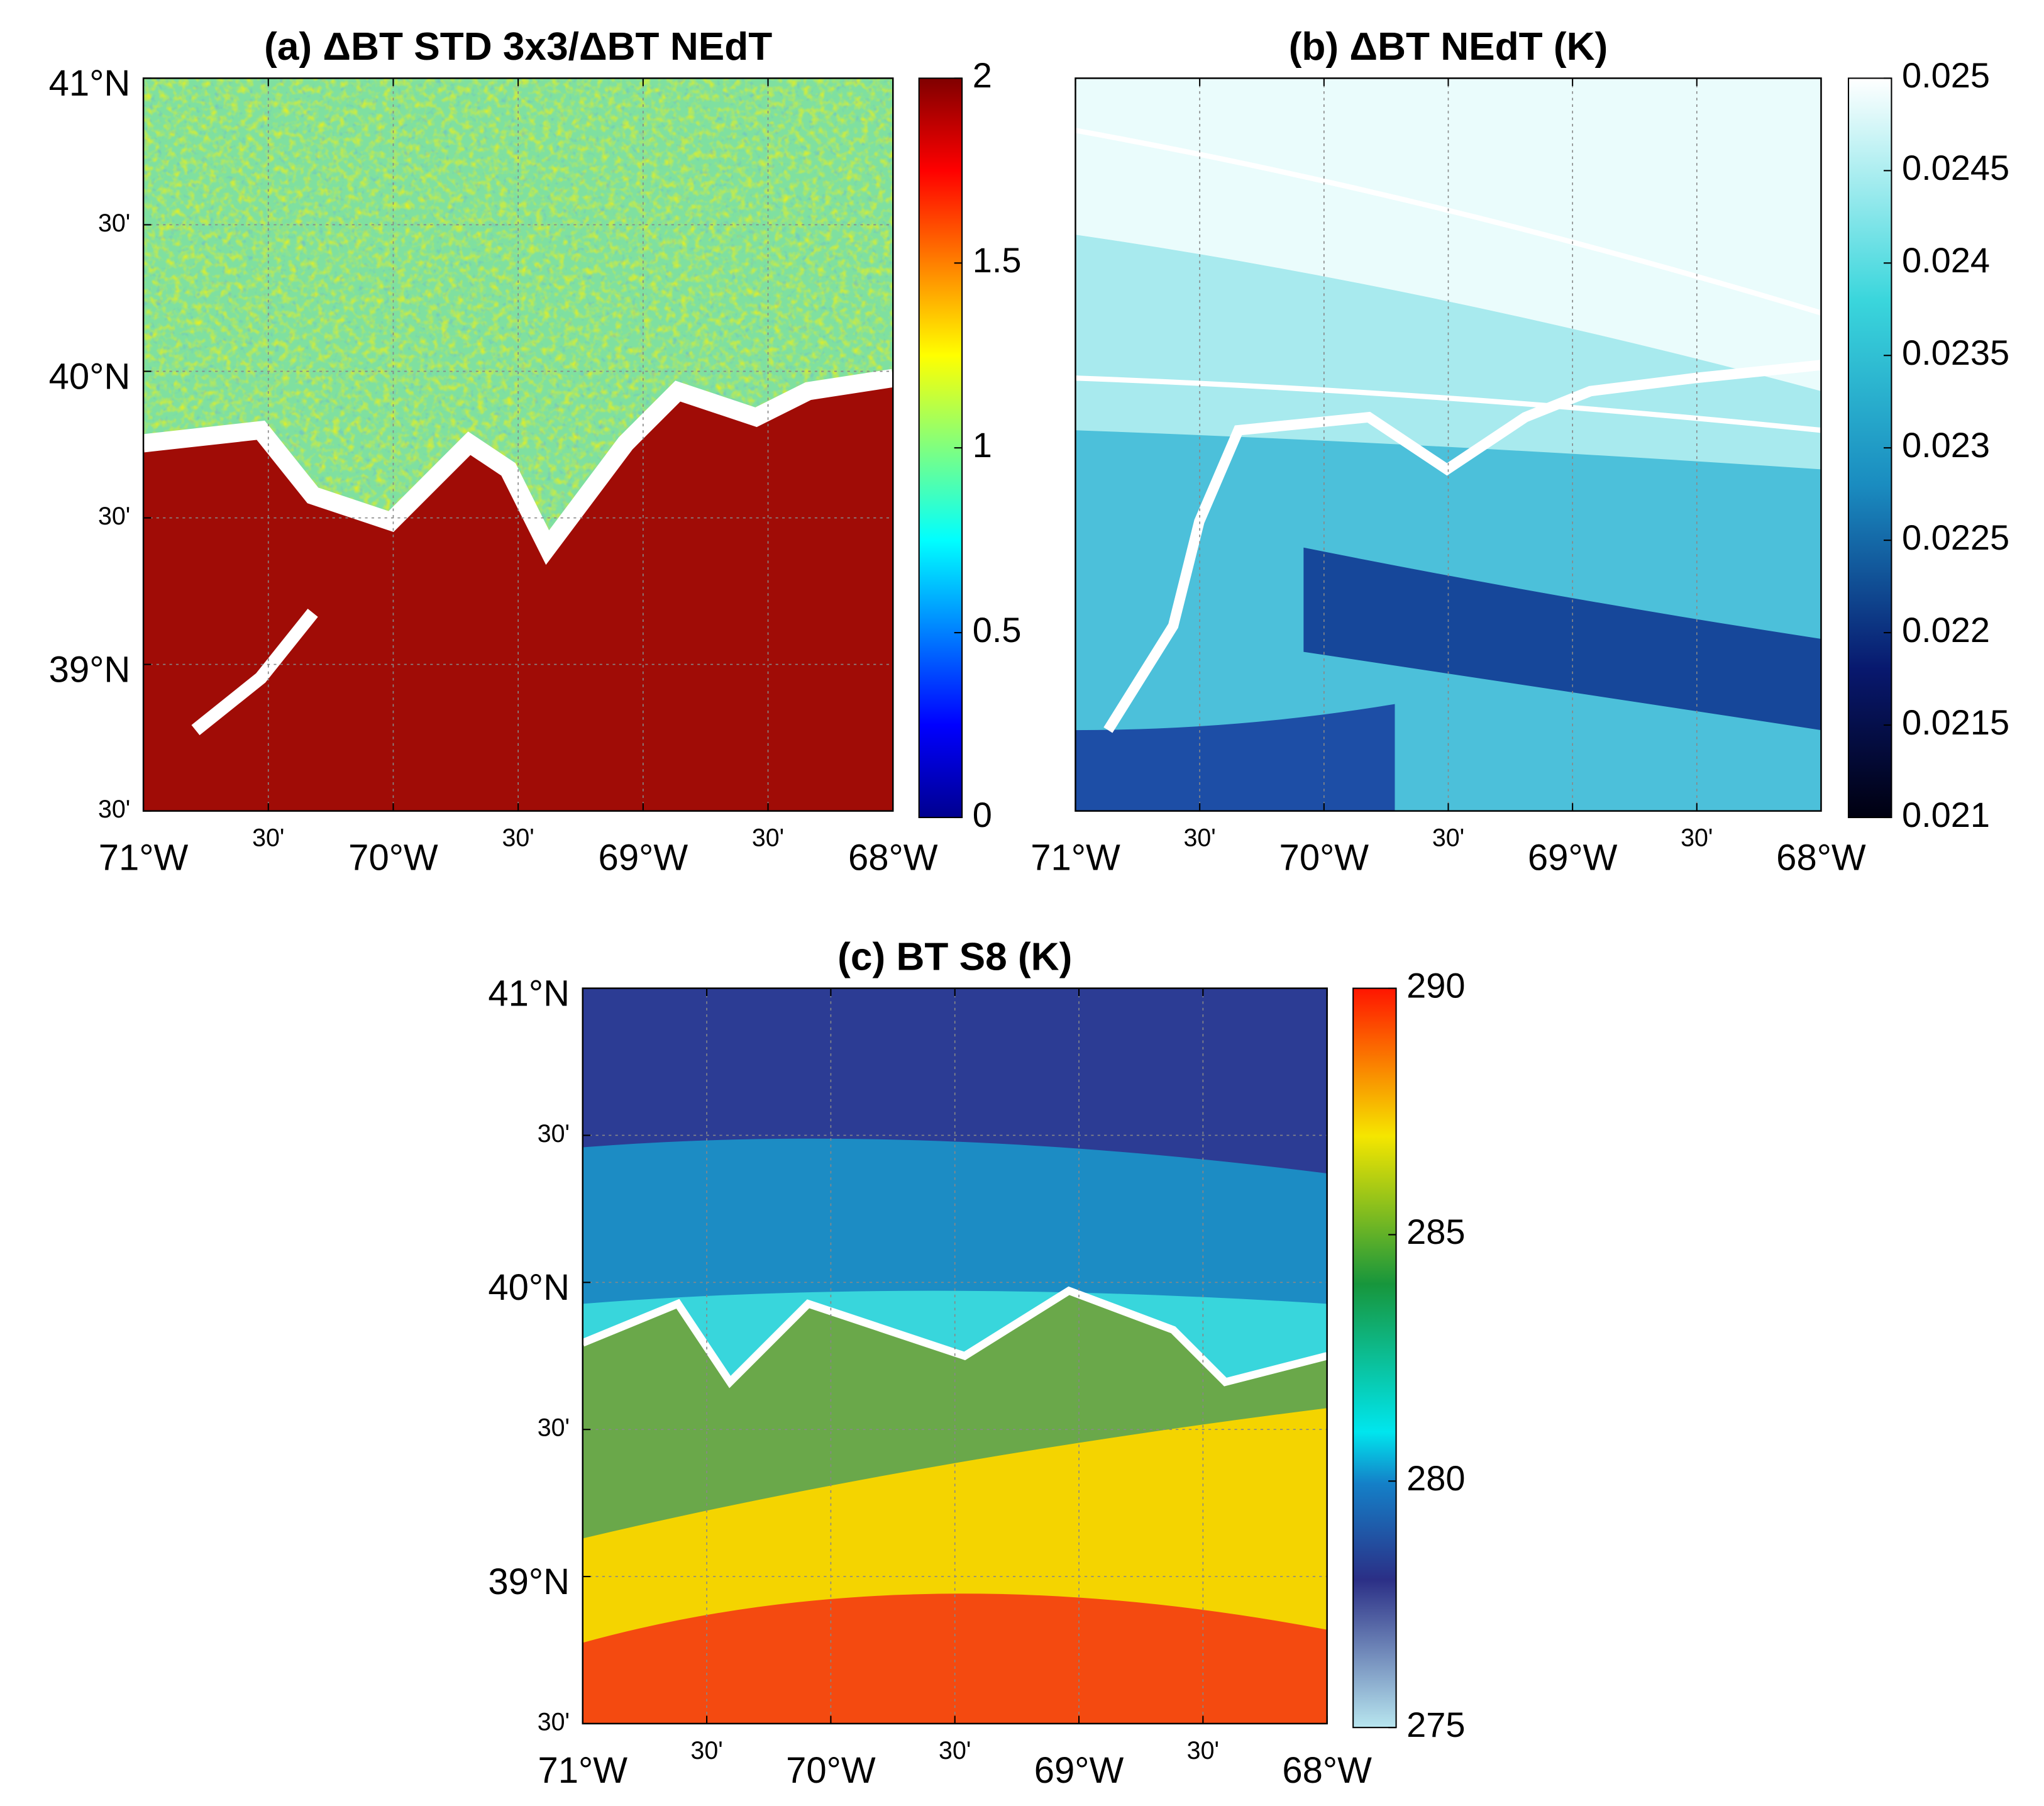  I want to click on colorbar-tick-label: 0.0235, so click(1956, 352).